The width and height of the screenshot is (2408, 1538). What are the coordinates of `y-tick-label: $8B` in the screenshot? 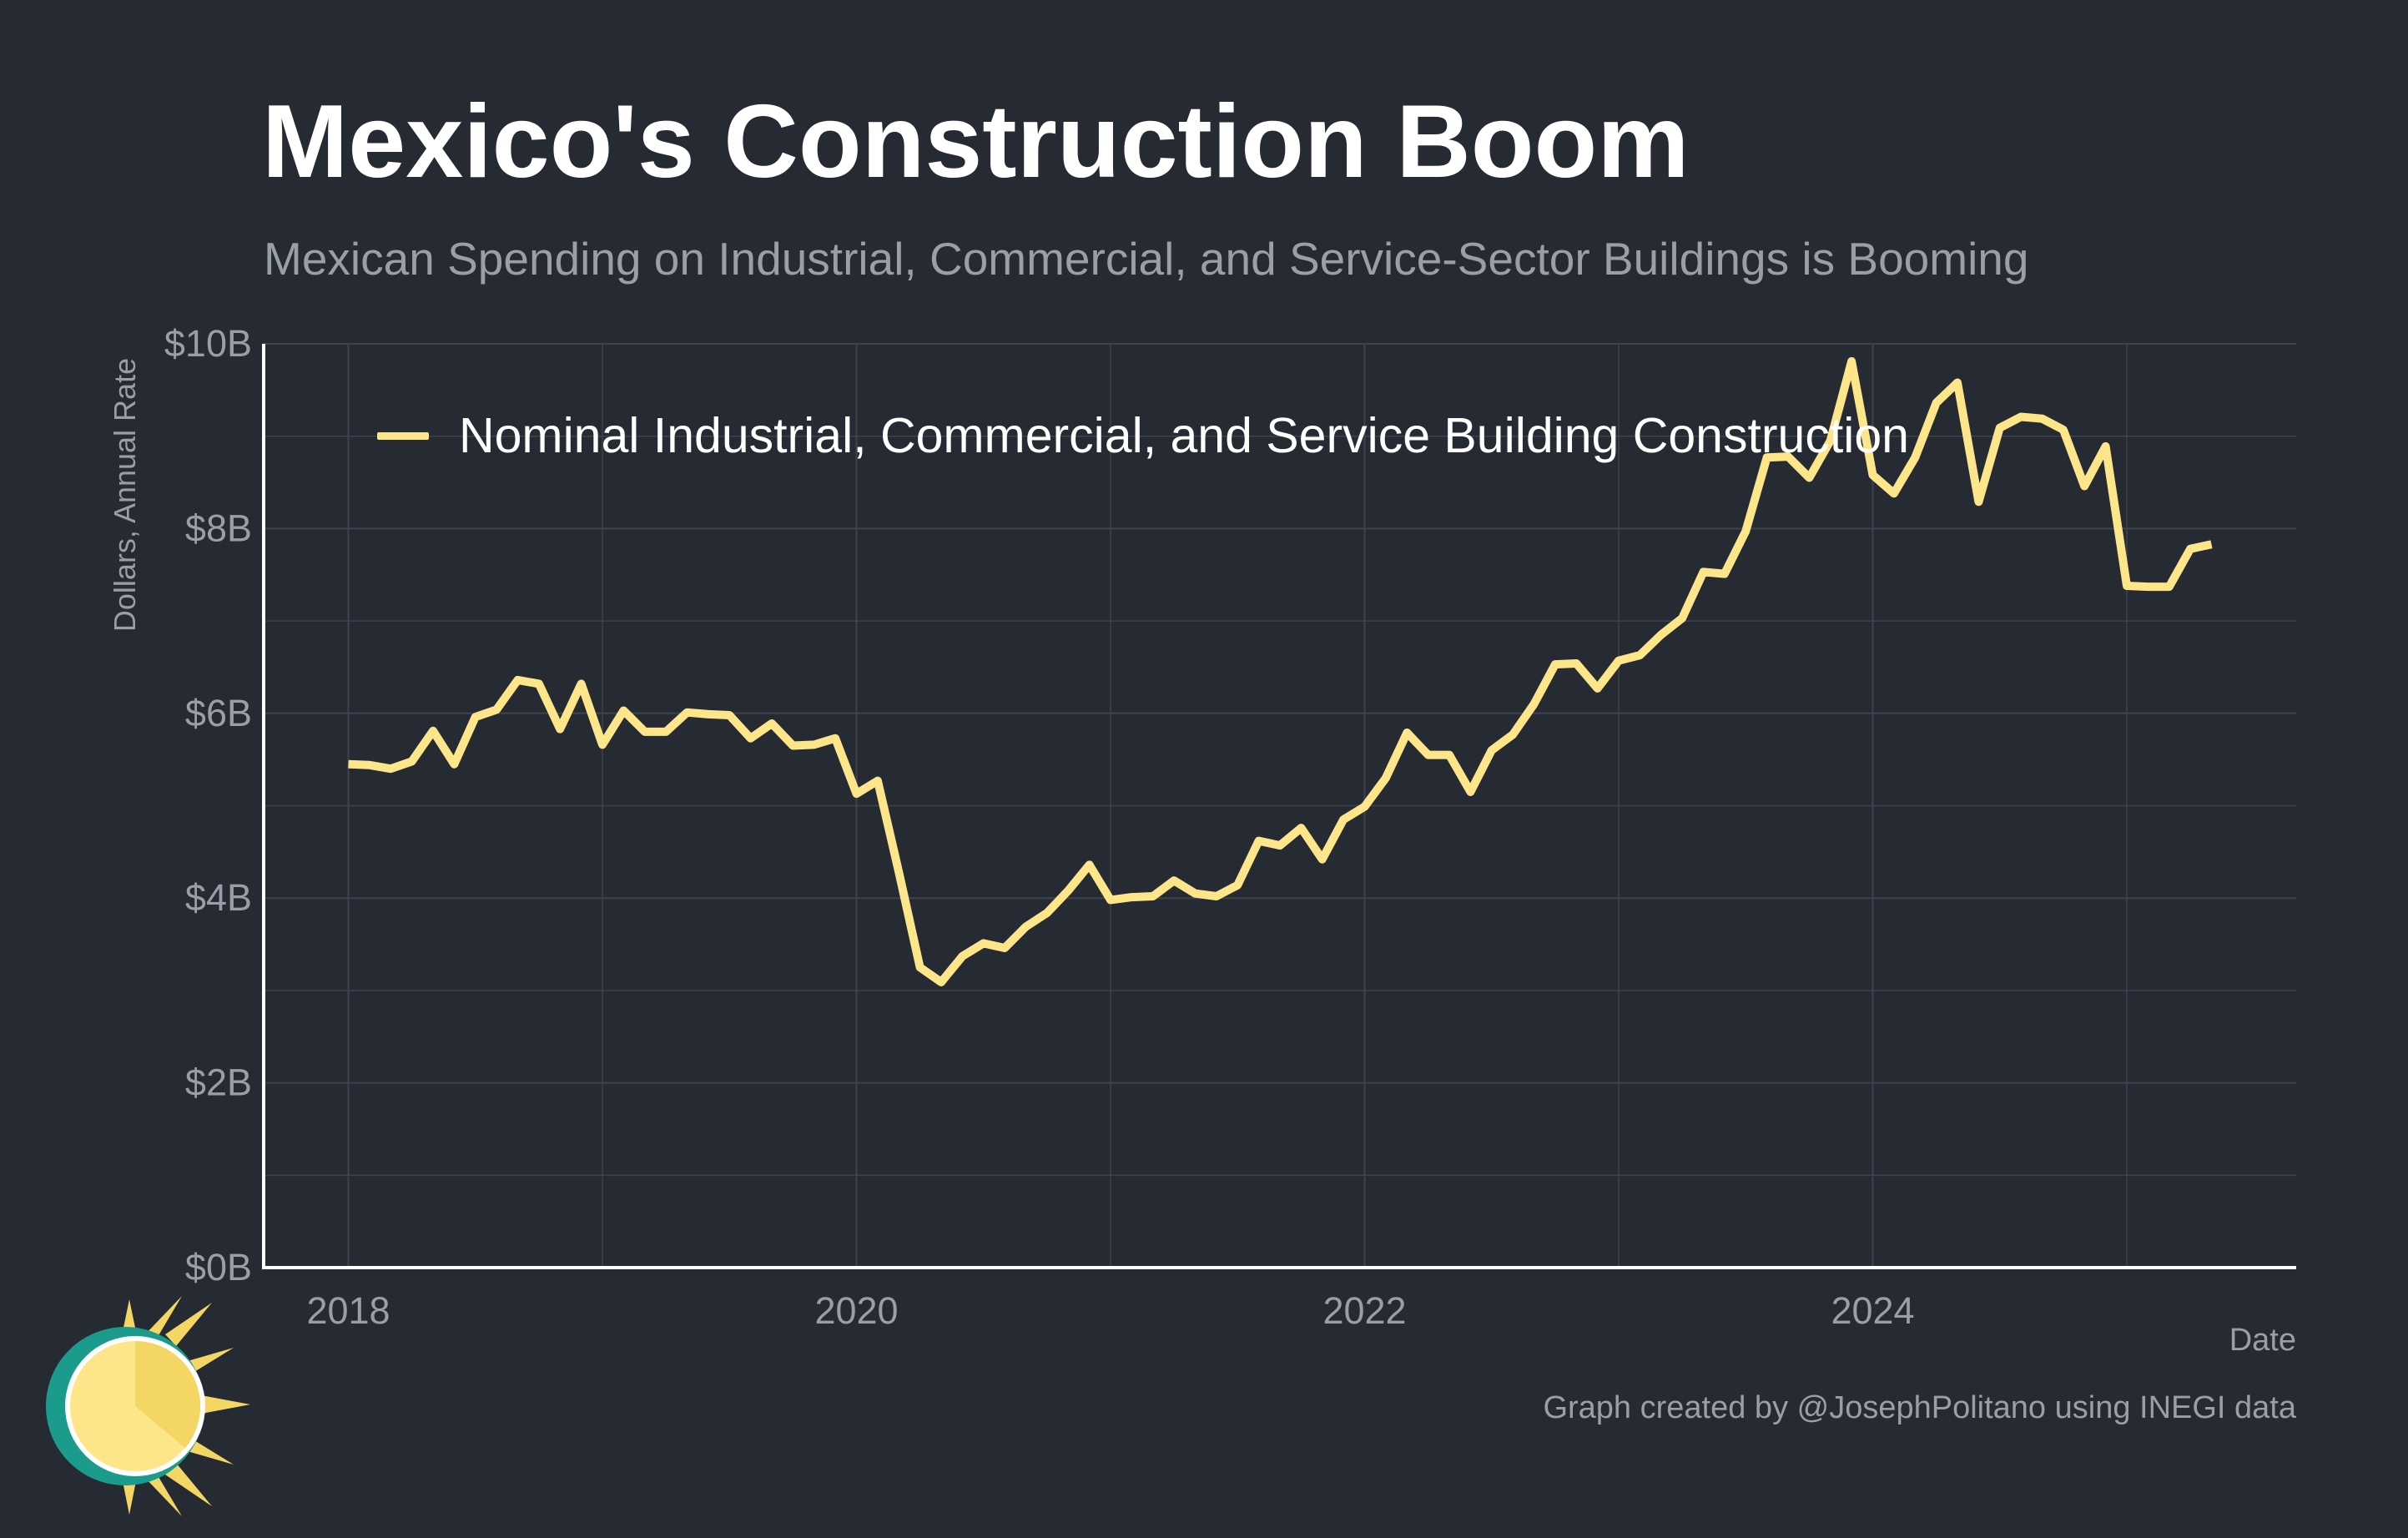 It's located at (218, 528).